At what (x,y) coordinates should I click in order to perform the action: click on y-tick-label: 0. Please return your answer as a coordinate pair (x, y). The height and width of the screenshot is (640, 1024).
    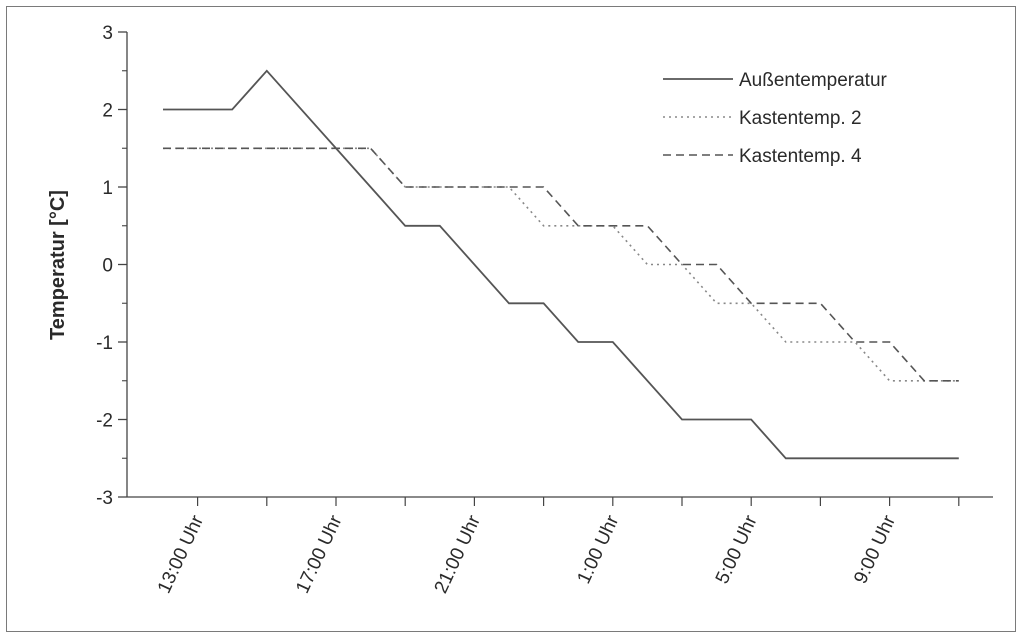
    Looking at the image, I should click on (107, 266).